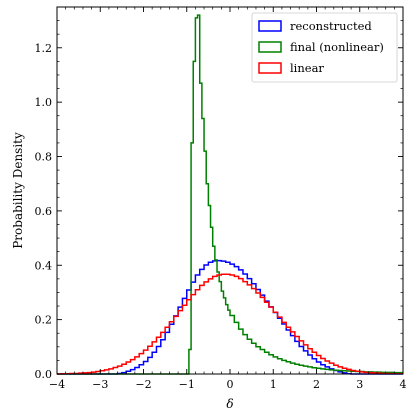  Describe the element at coordinates (44, 320) in the screenshot. I see `y-tick-label: 0.2` at that location.